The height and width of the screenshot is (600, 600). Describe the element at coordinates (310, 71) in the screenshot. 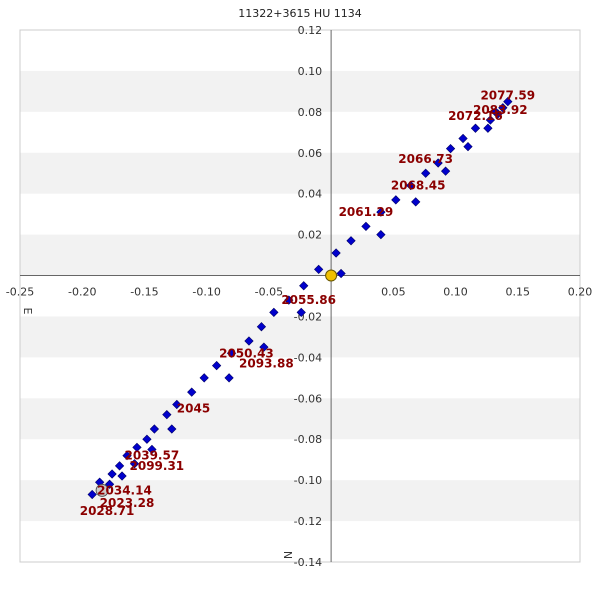

I see `y-tick-label: 0.10` at that location.